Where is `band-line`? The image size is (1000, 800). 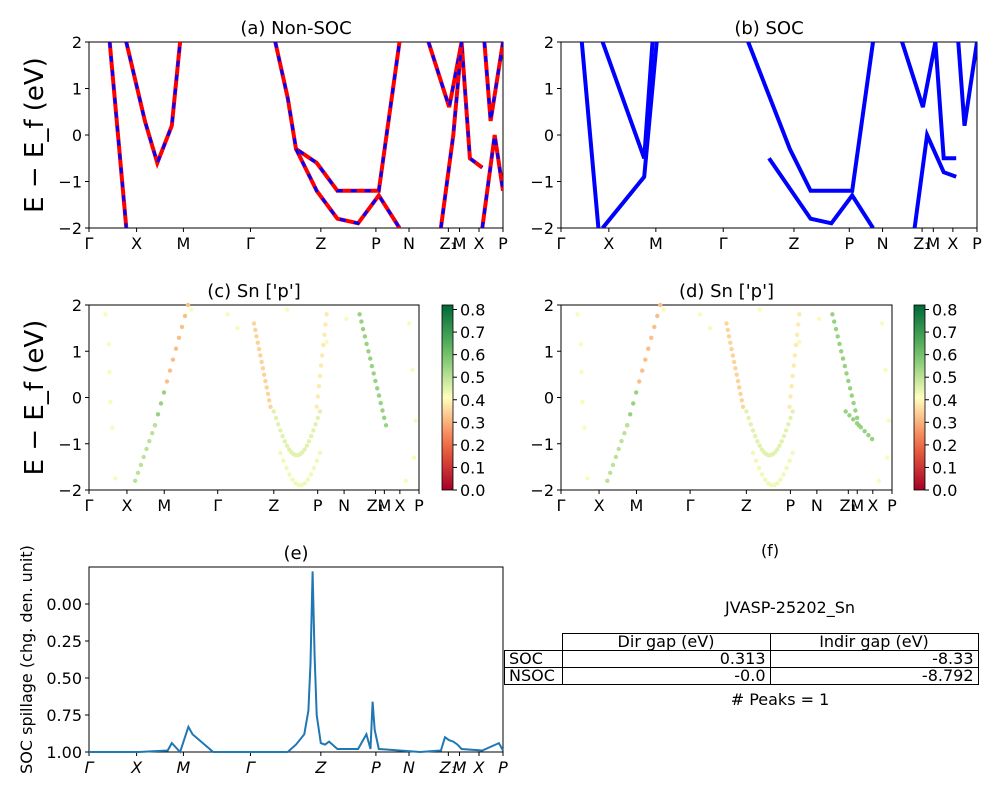 band-line is located at coordinates (934, 177).